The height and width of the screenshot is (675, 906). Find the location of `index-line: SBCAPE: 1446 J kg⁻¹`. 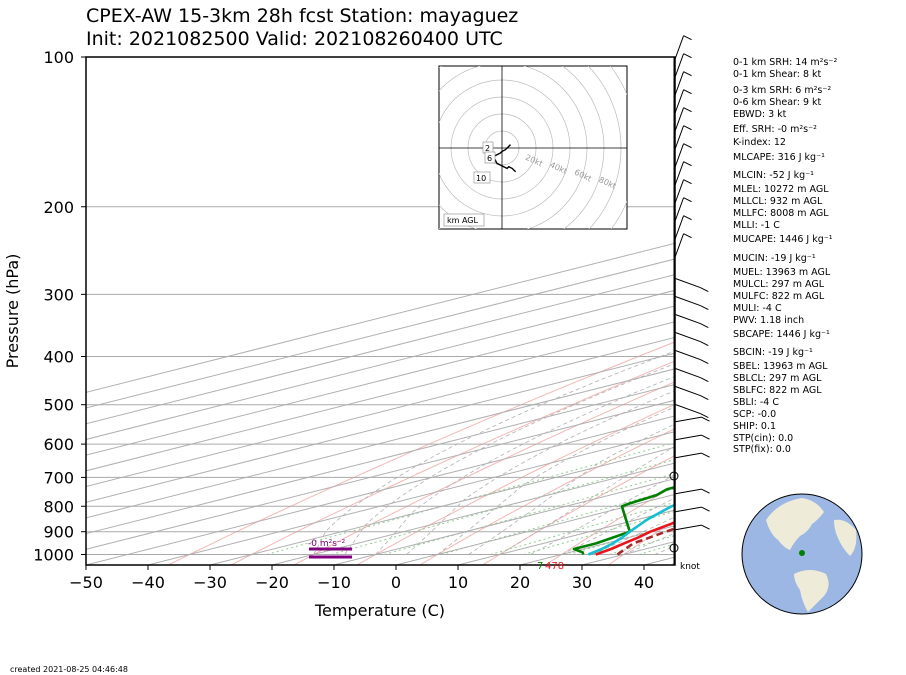

index-line: SBCAPE: 1446 J kg⁻¹ is located at coordinates (781, 334).